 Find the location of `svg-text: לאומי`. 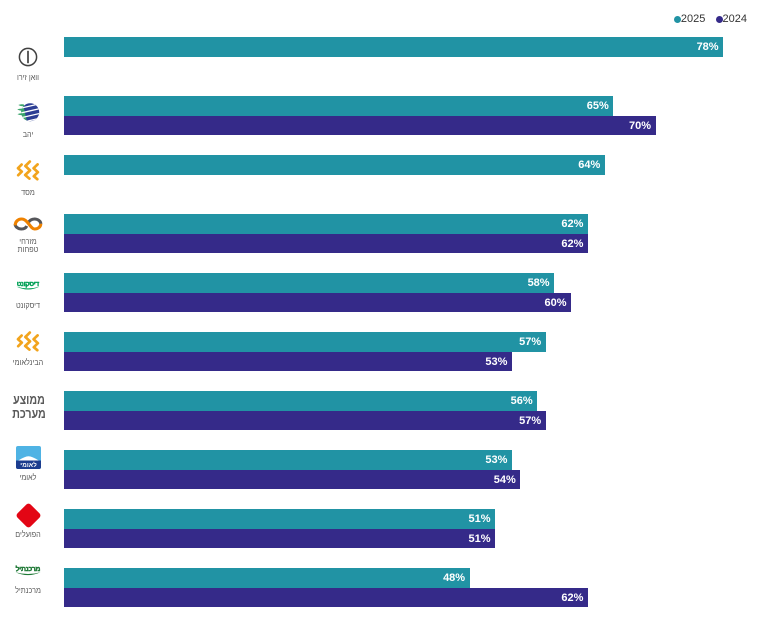

svg-text: לאומי is located at coordinates (28, 465).